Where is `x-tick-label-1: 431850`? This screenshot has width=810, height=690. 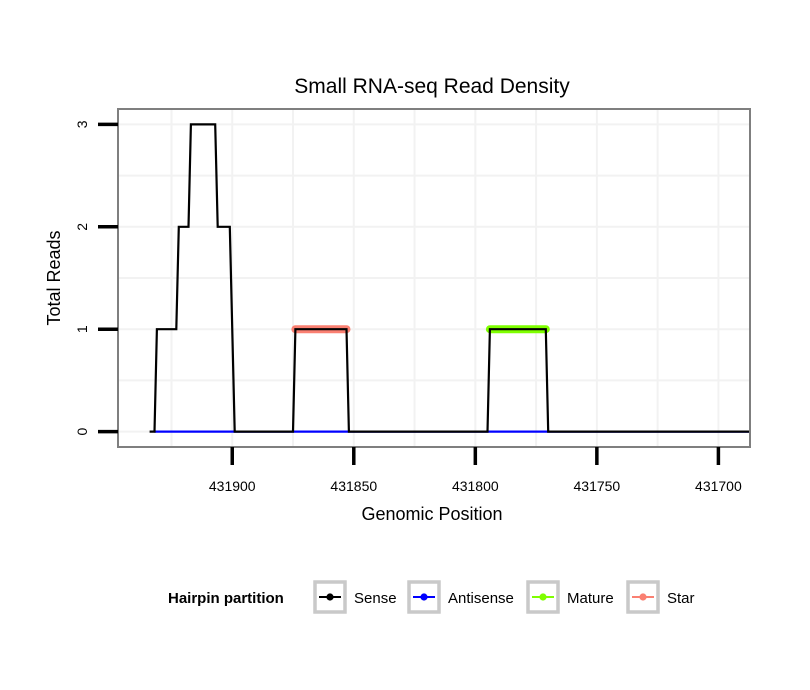 x-tick-label-1: 431850 is located at coordinates (353, 486).